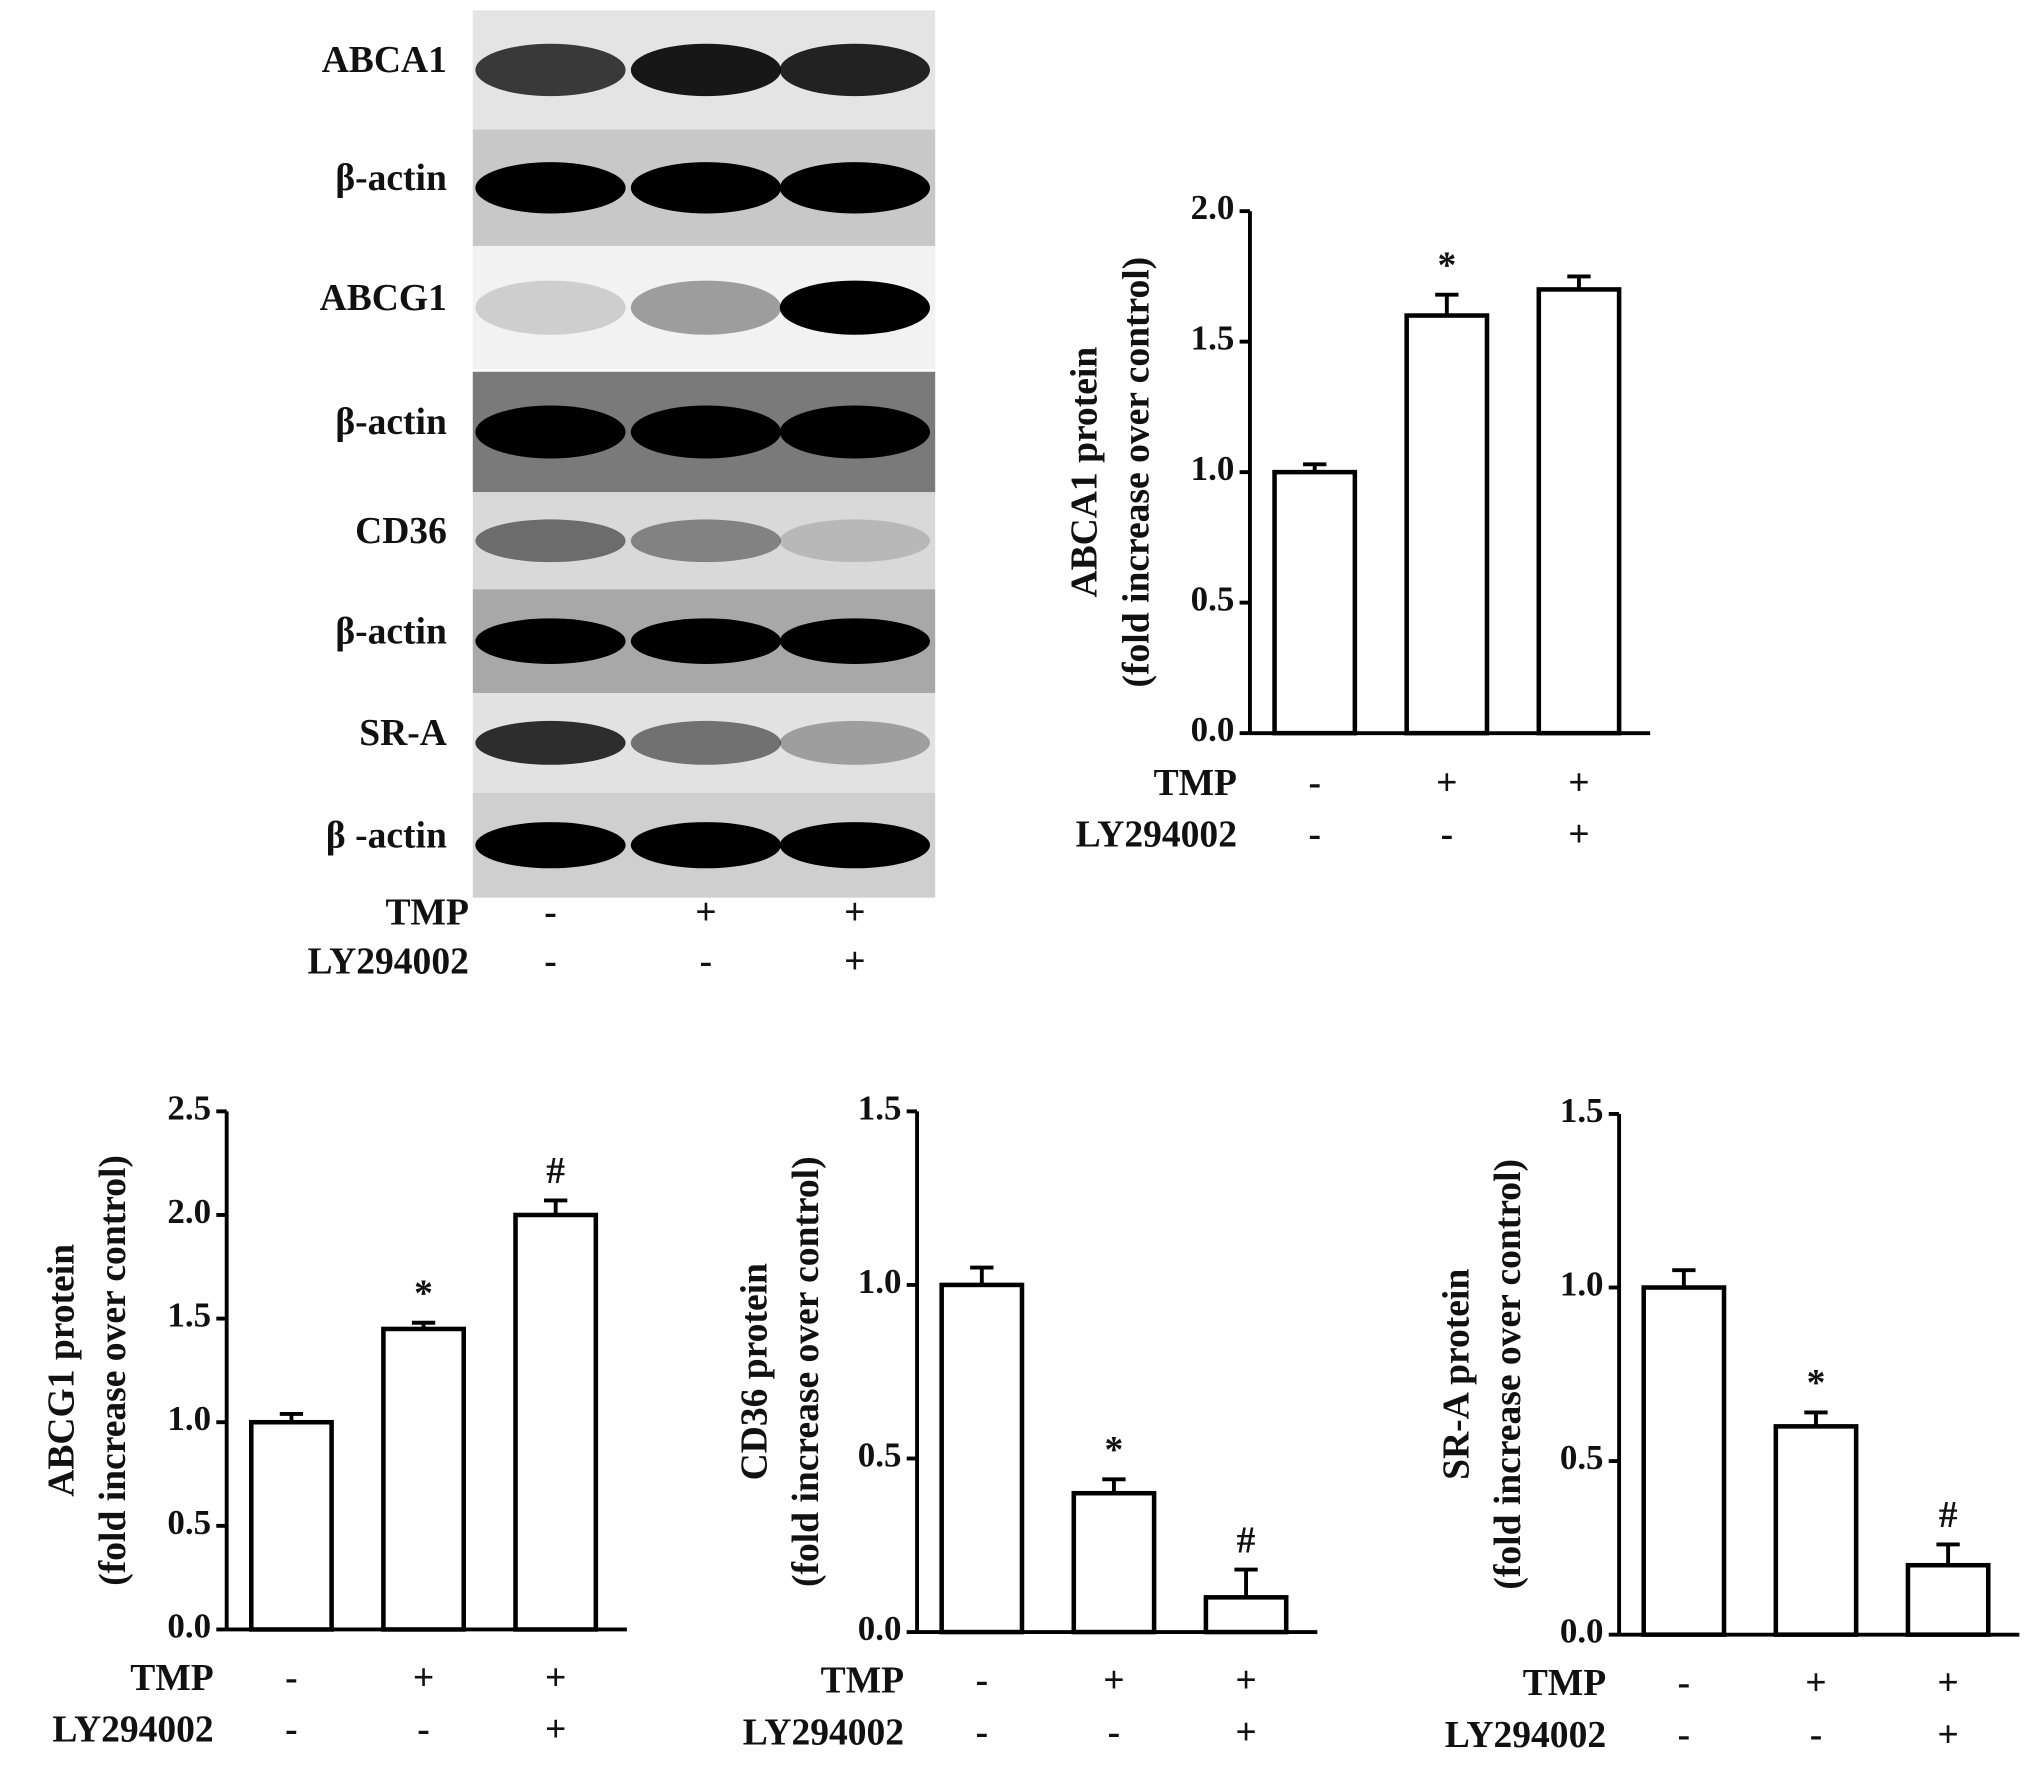 This screenshot has height=1766, width=2031. Describe the element at coordinates (1085, 472) in the screenshot. I see `y-axis-label: ABCA1 protein` at that location.